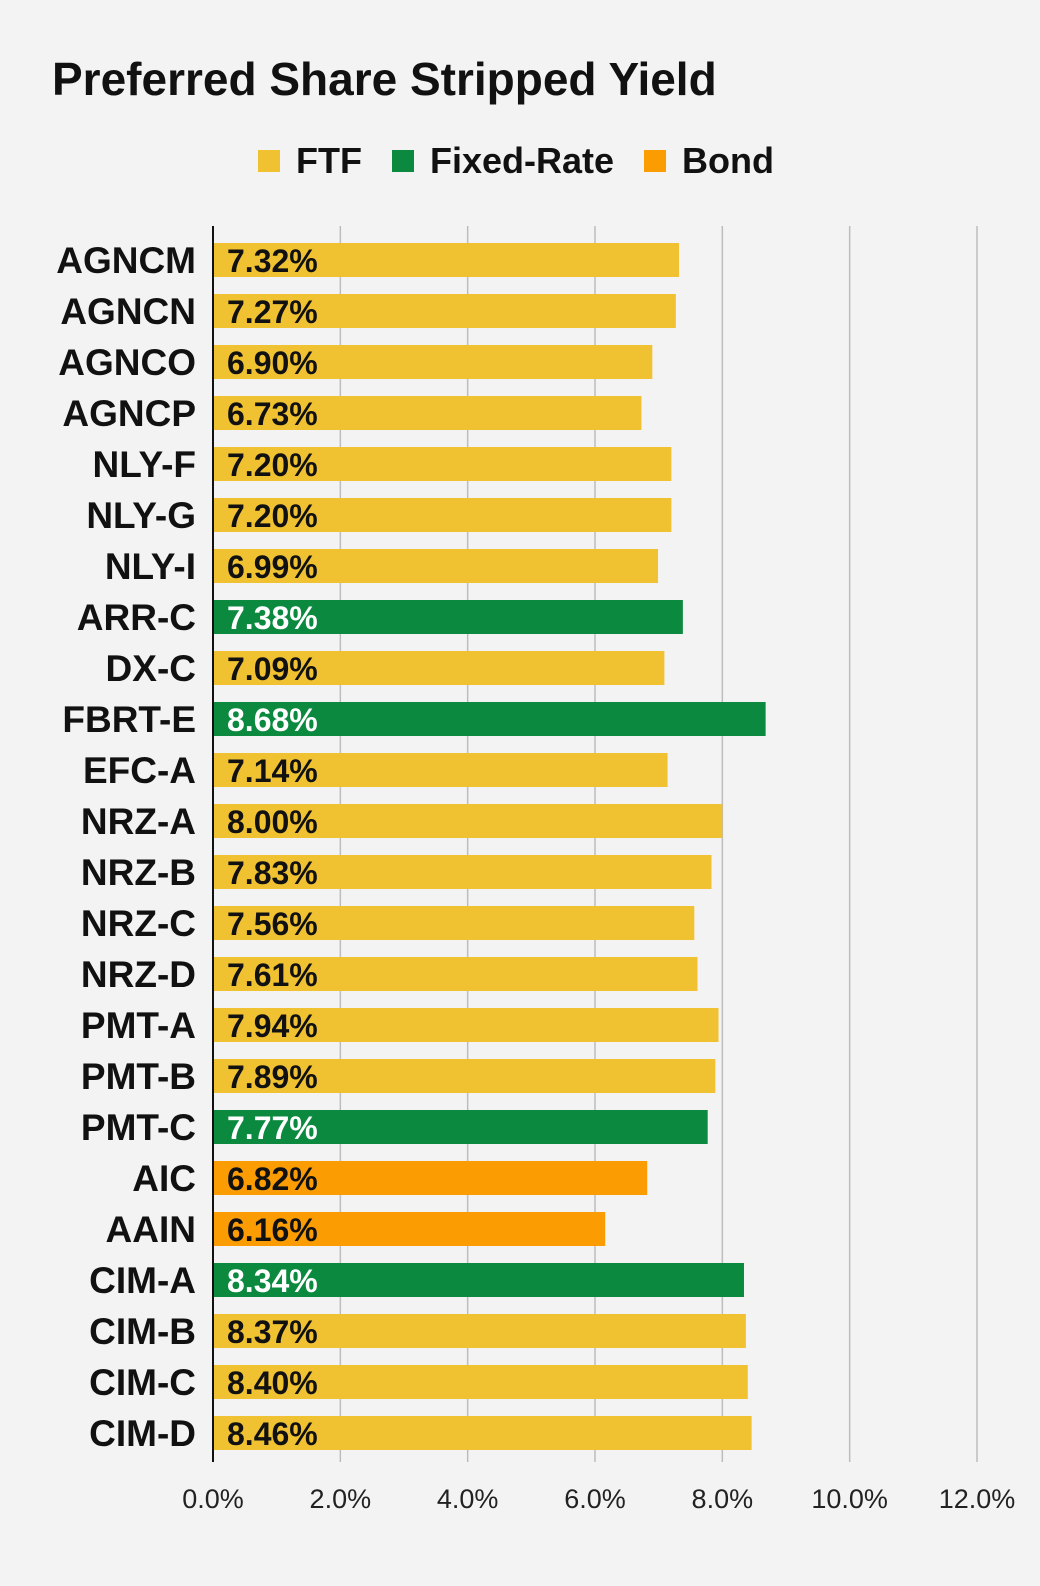 Image resolution: width=1040 pixels, height=1586 pixels. Describe the element at coordinates (272, 1128) in the screenshot. I see `data-label: 7.77%` at that location.